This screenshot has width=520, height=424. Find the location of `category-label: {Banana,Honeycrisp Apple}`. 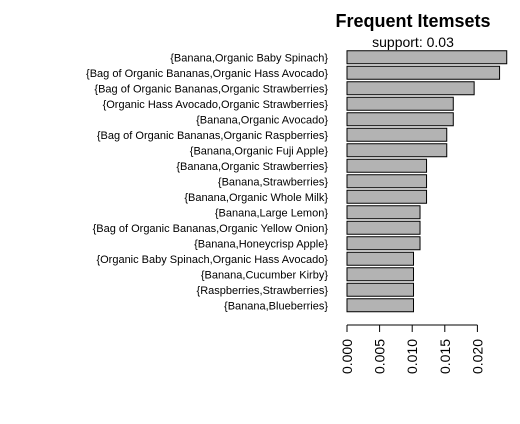

category-label: {Banana,Honeycrisp Apple} is located at coordinates (261, 244).